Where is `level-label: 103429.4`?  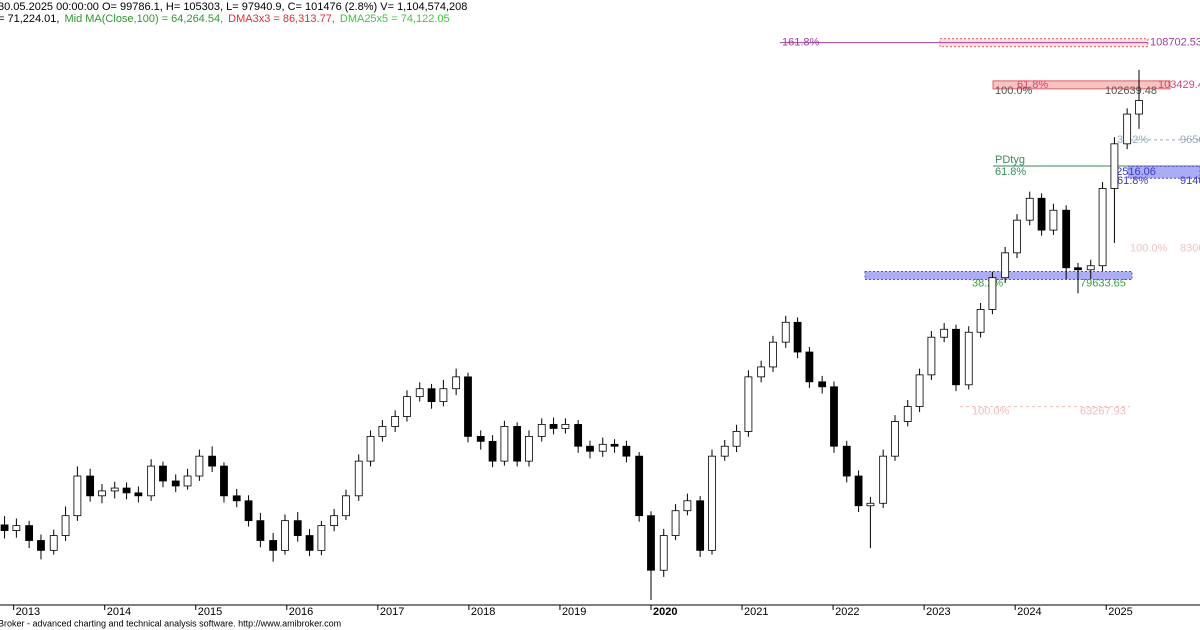 level-label: 103429.4 is located at coordinates (1179, 85).